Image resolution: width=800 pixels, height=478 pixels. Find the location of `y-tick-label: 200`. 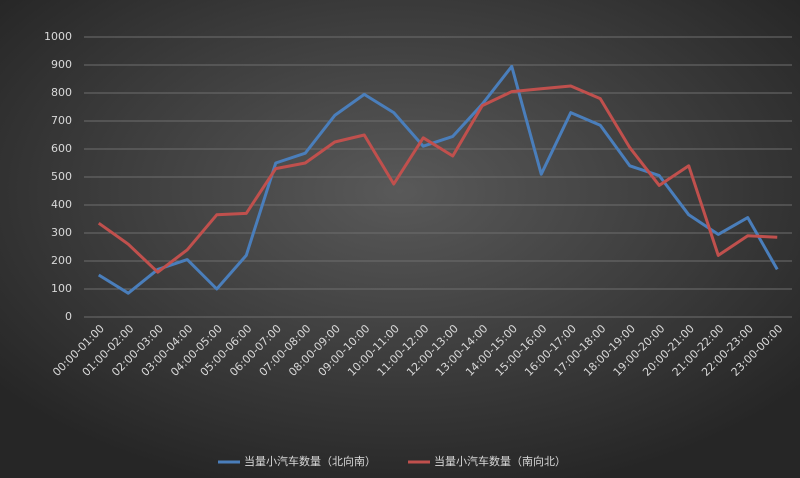

y-tick-label: 200 is located at coordinates (61, 260).